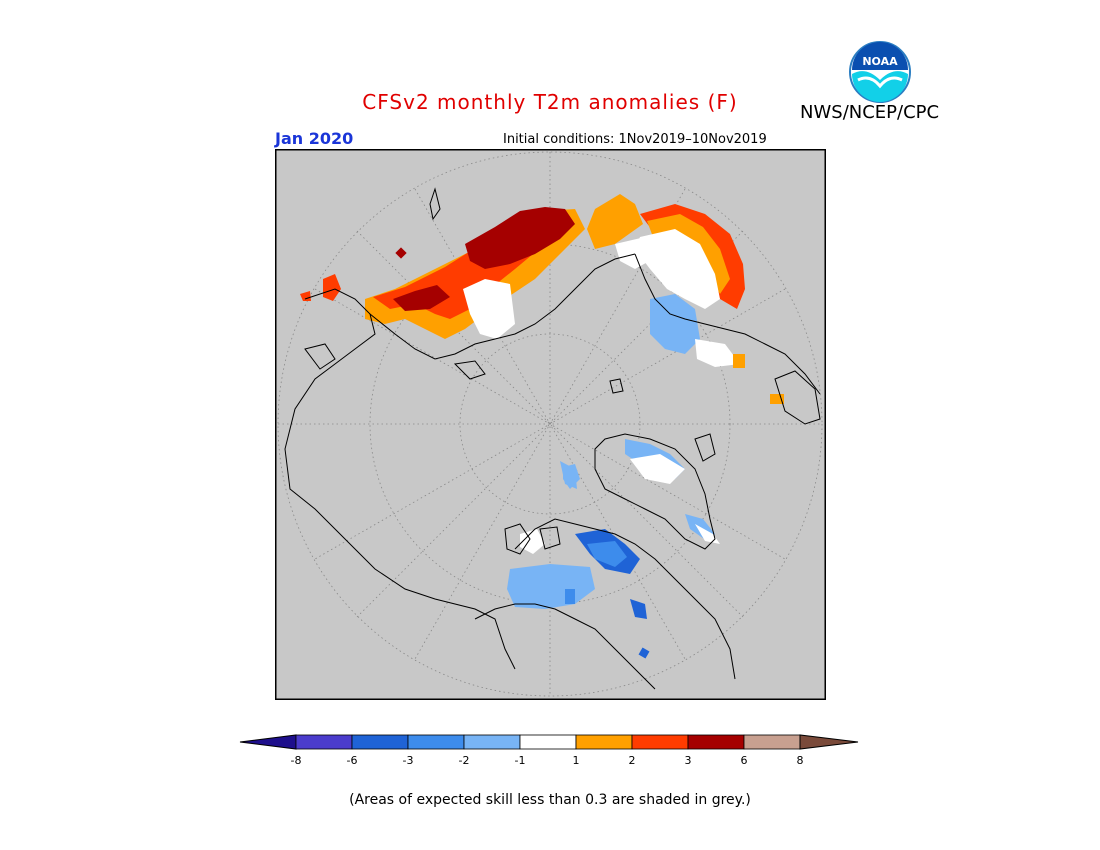 The image size is (1100, 850). What do you see at coordinates (635, 139) in the screenshot?
I see `initial-conditions: Initial conditions: 1Nov2019–10Nov2019` at bounding box center [635, 139].